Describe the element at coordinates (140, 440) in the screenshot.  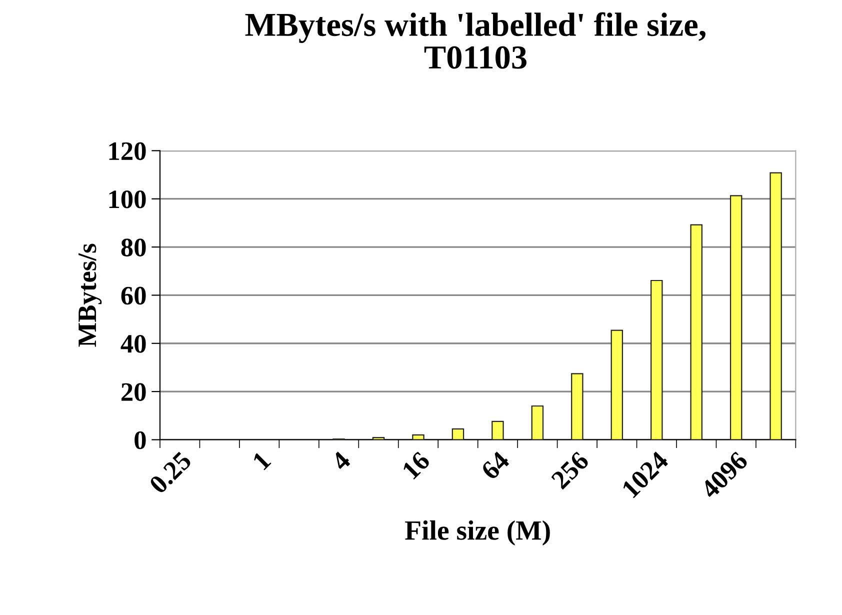
I see `y-tick-label: 0` at that location.